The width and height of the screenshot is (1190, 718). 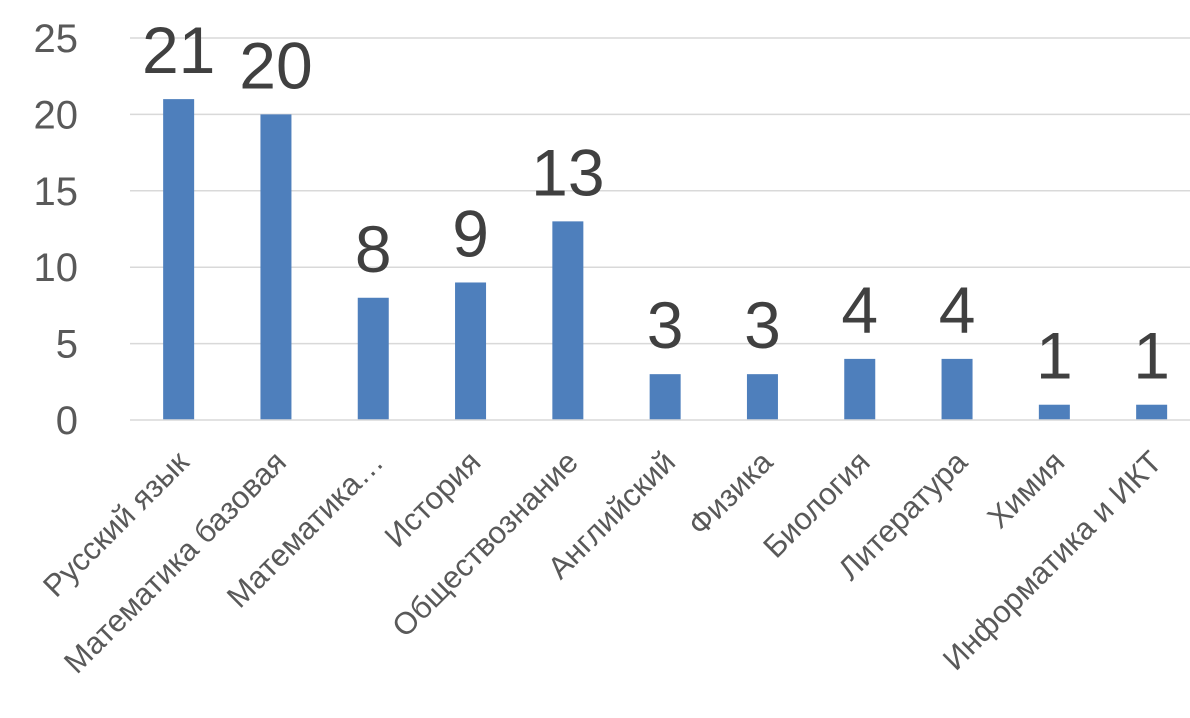 What do you see at coordinates (56, 268) in the screenshot?
I see `y-tick-label: 10` at bounding box center [56, 268].